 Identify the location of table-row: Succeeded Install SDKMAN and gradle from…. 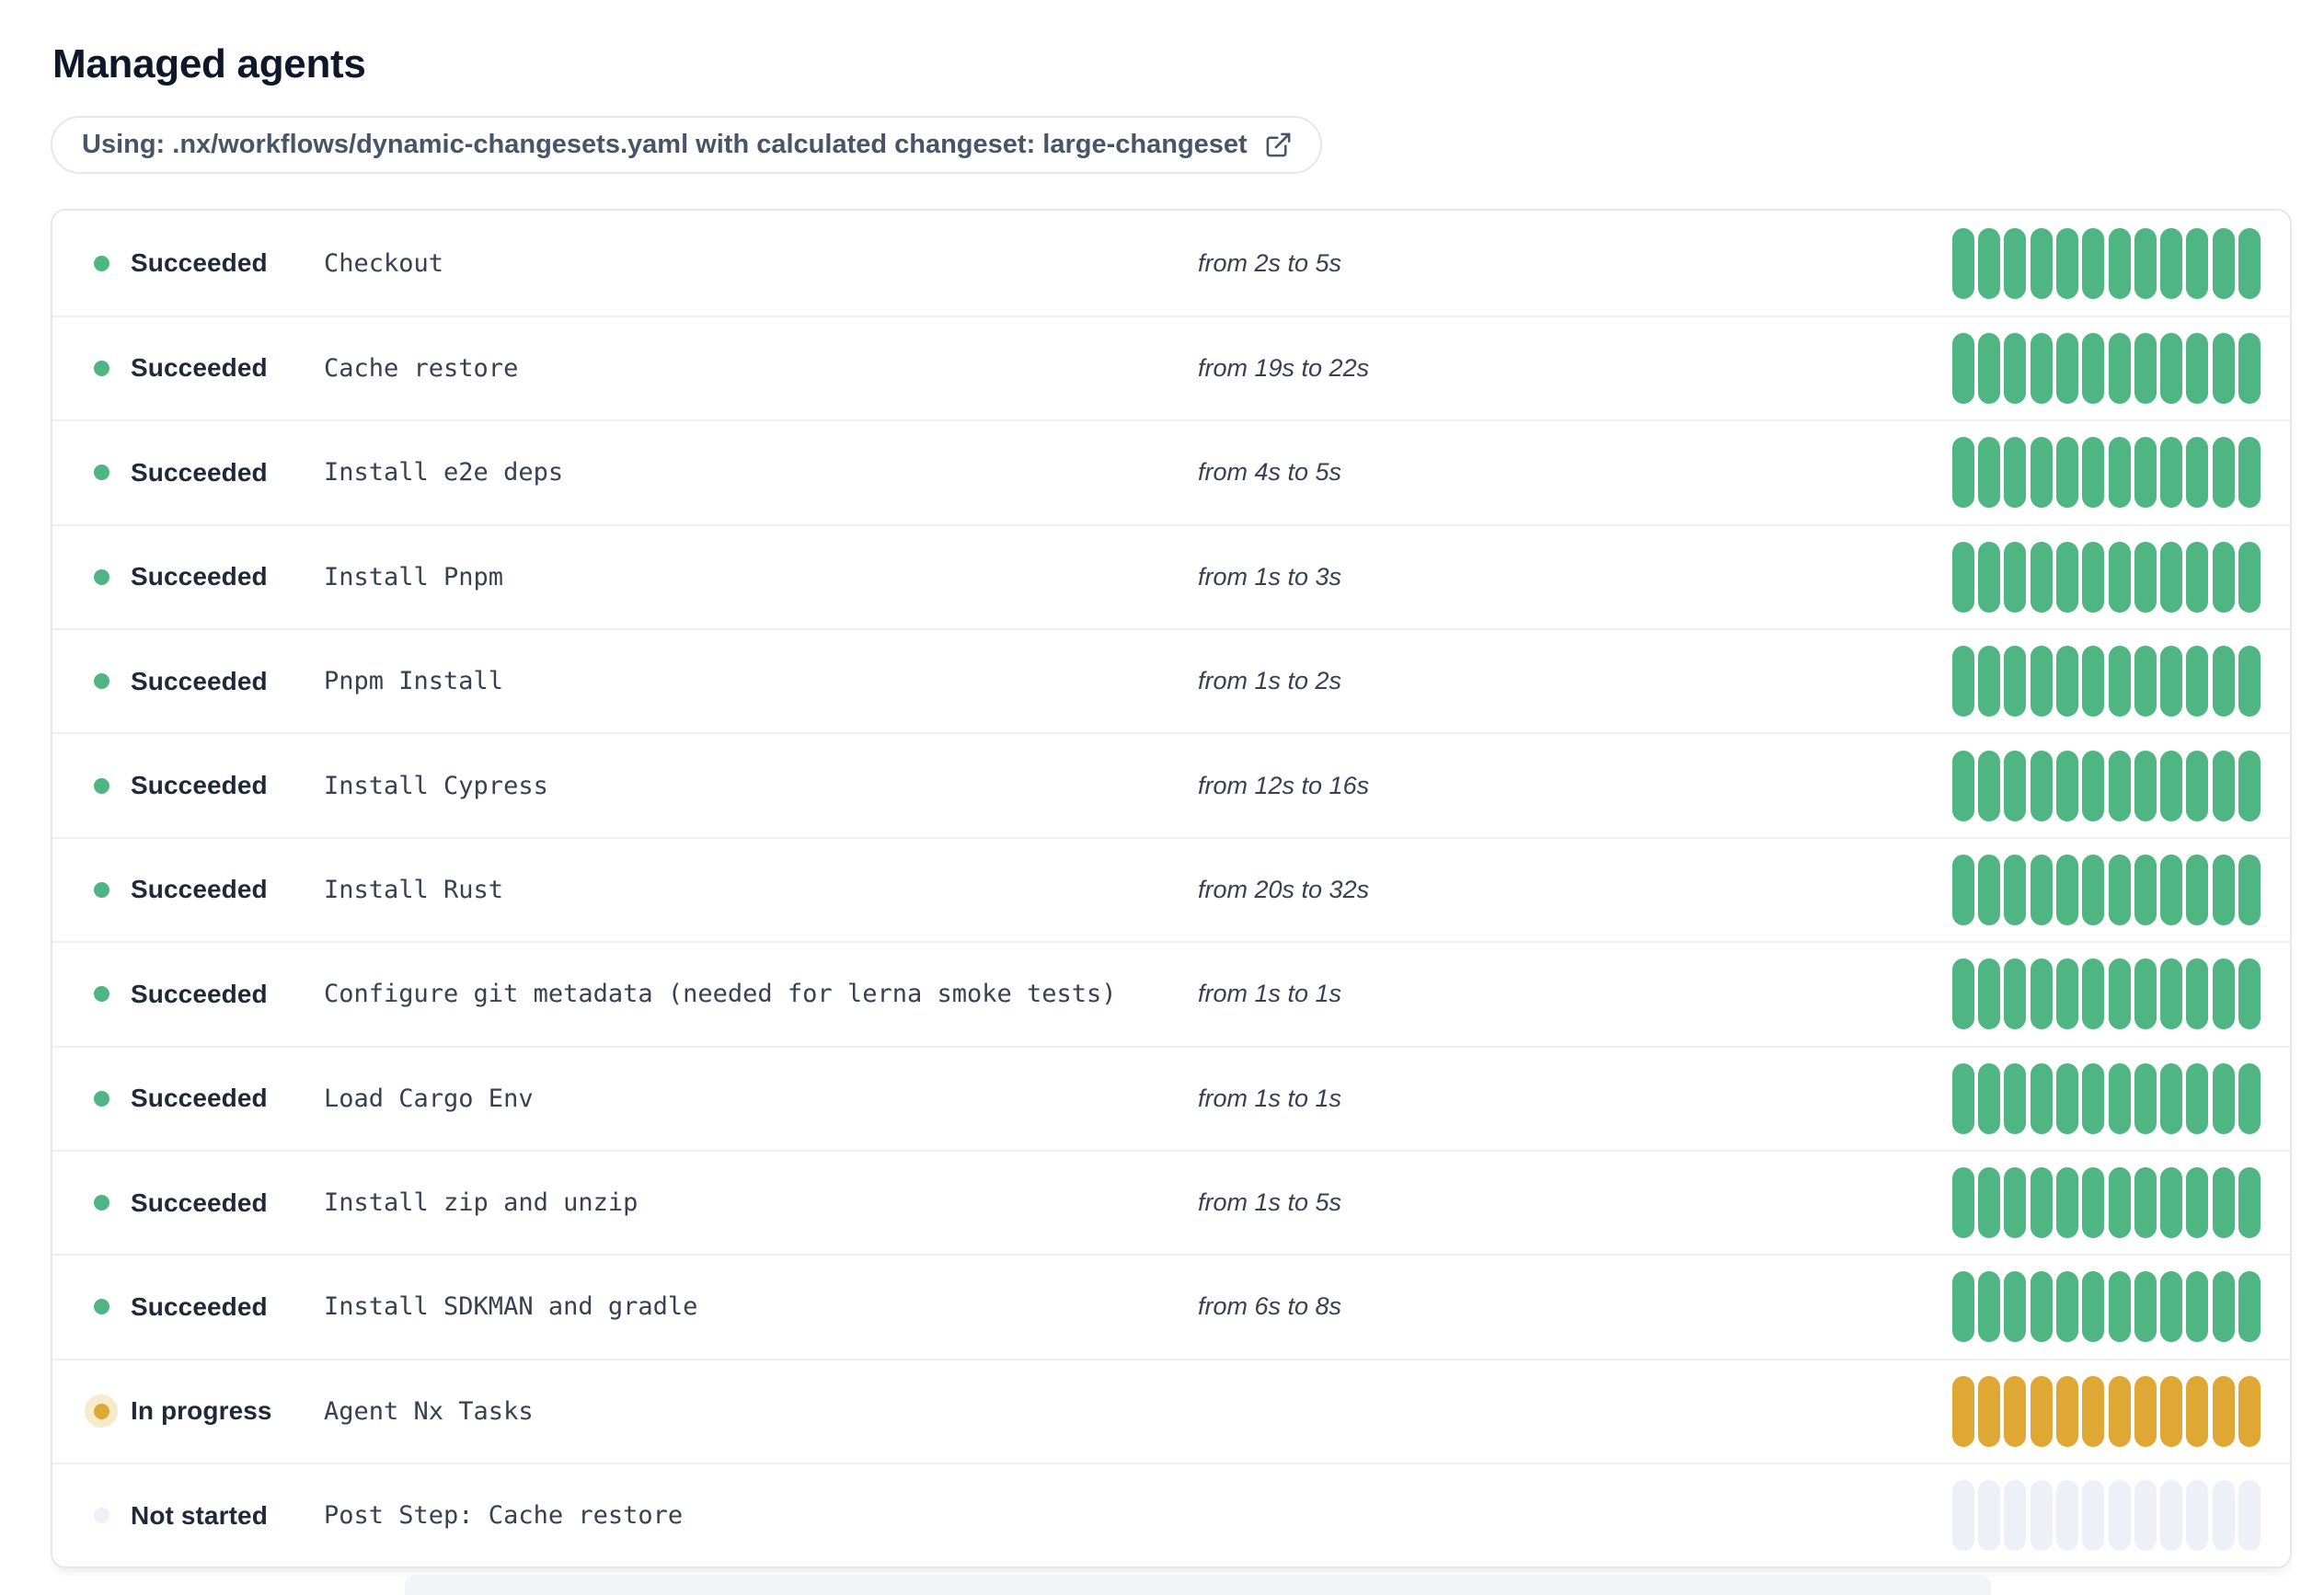
(1171, 1306).